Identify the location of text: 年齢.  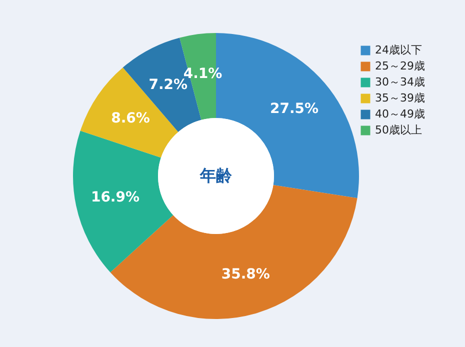
(216, 175).